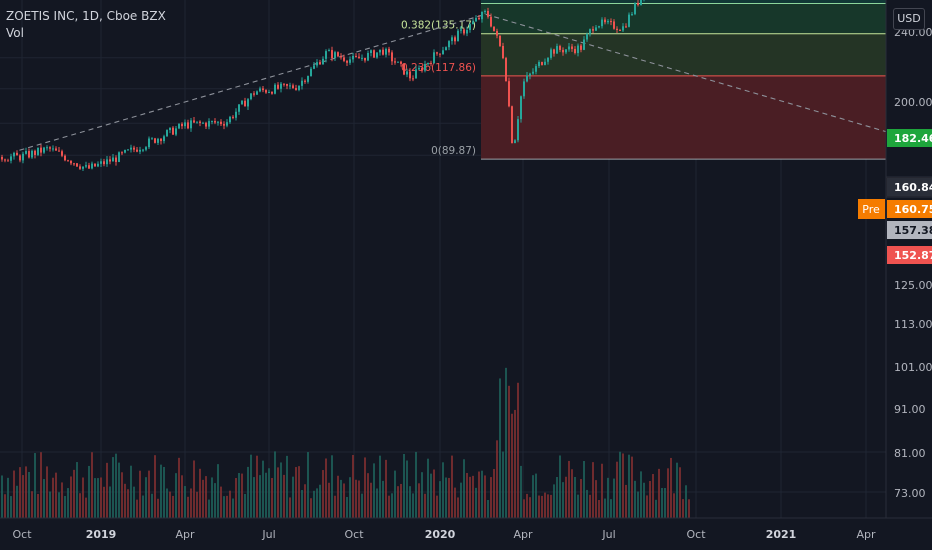  Describe the element at coordinates (696, 534) in the screenshot. I see `x-tick-label: Oct` at that location.